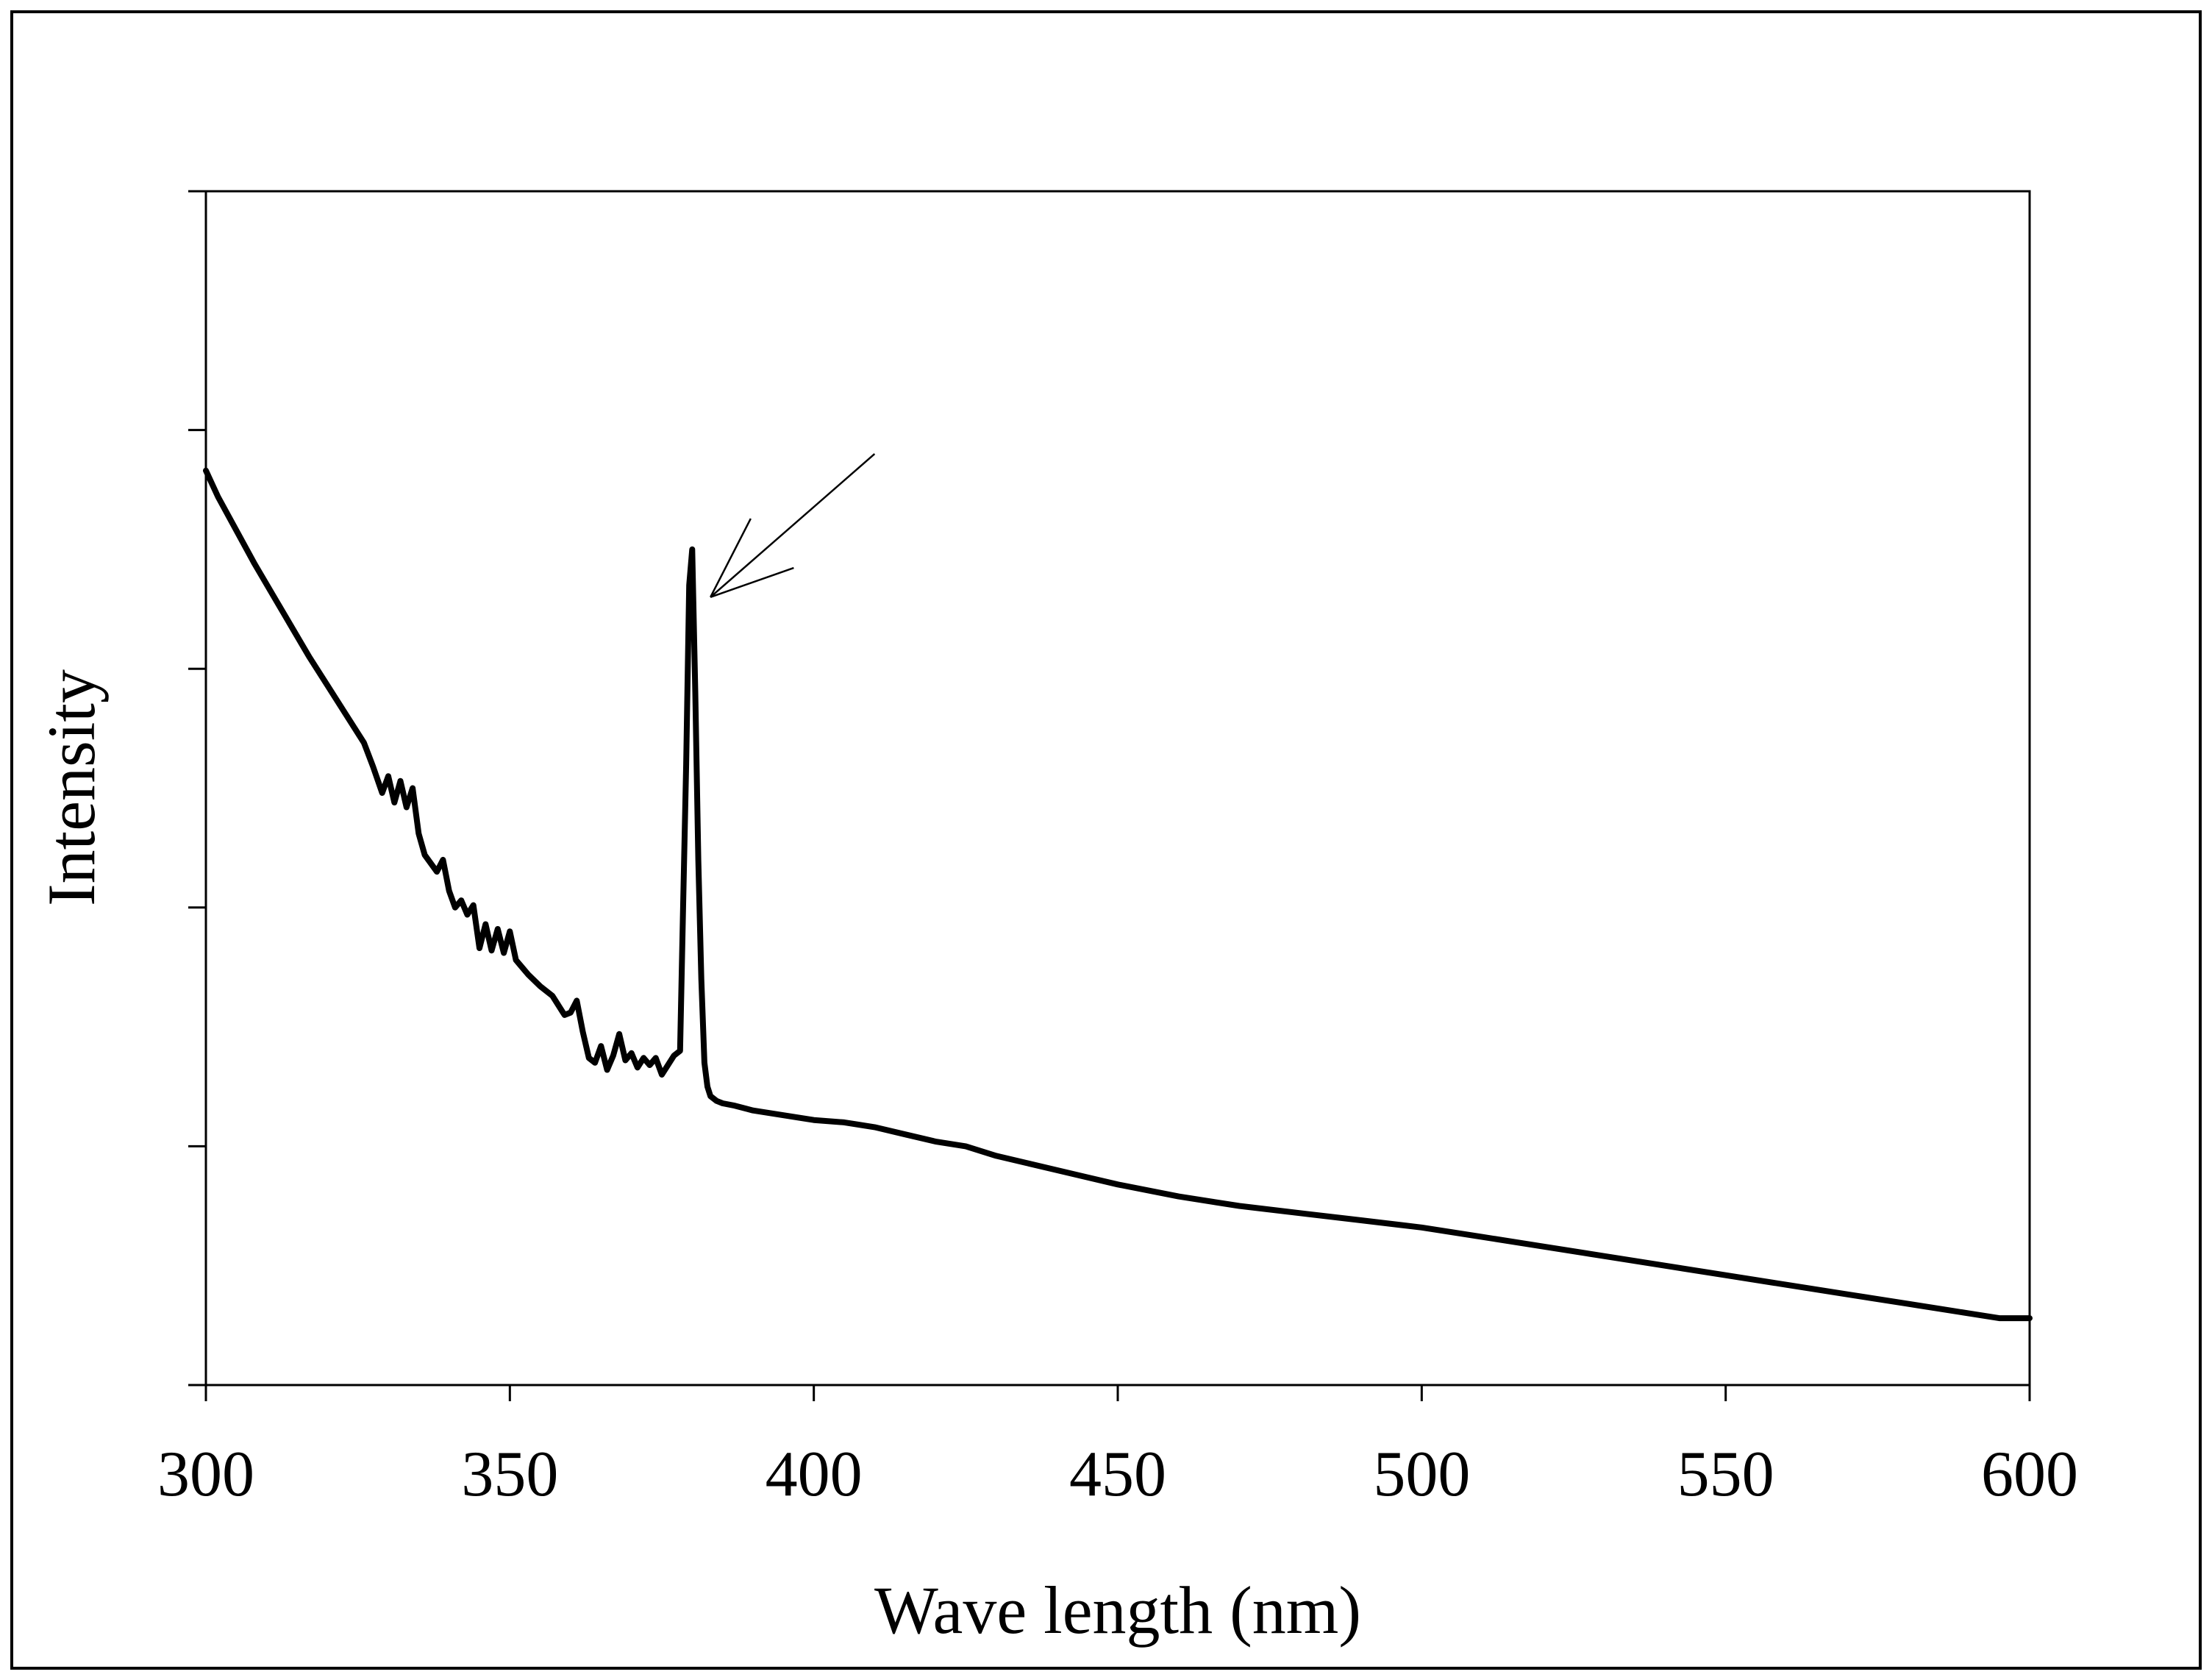 The height and width of the screenshot is (1680, 2212). What do you see at coordinates (1725, 1475) in the screenshot?
I see `x-tick-label-550: 550` at bounding box center [1725, 1475].